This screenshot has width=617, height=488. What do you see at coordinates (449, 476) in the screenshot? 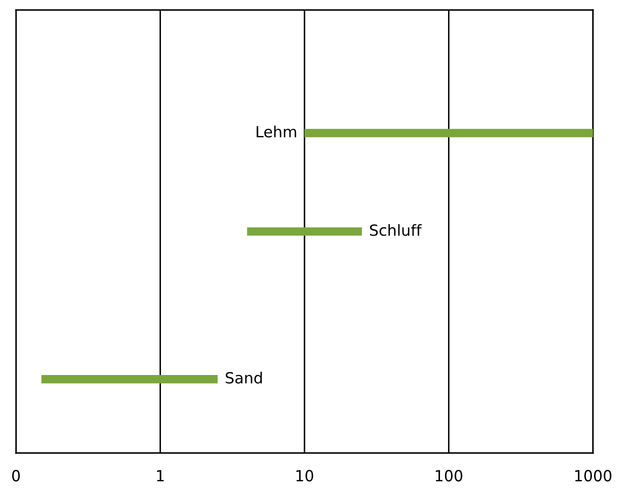
I see `x-tick-label: 100` at bounding box center [449, 476].